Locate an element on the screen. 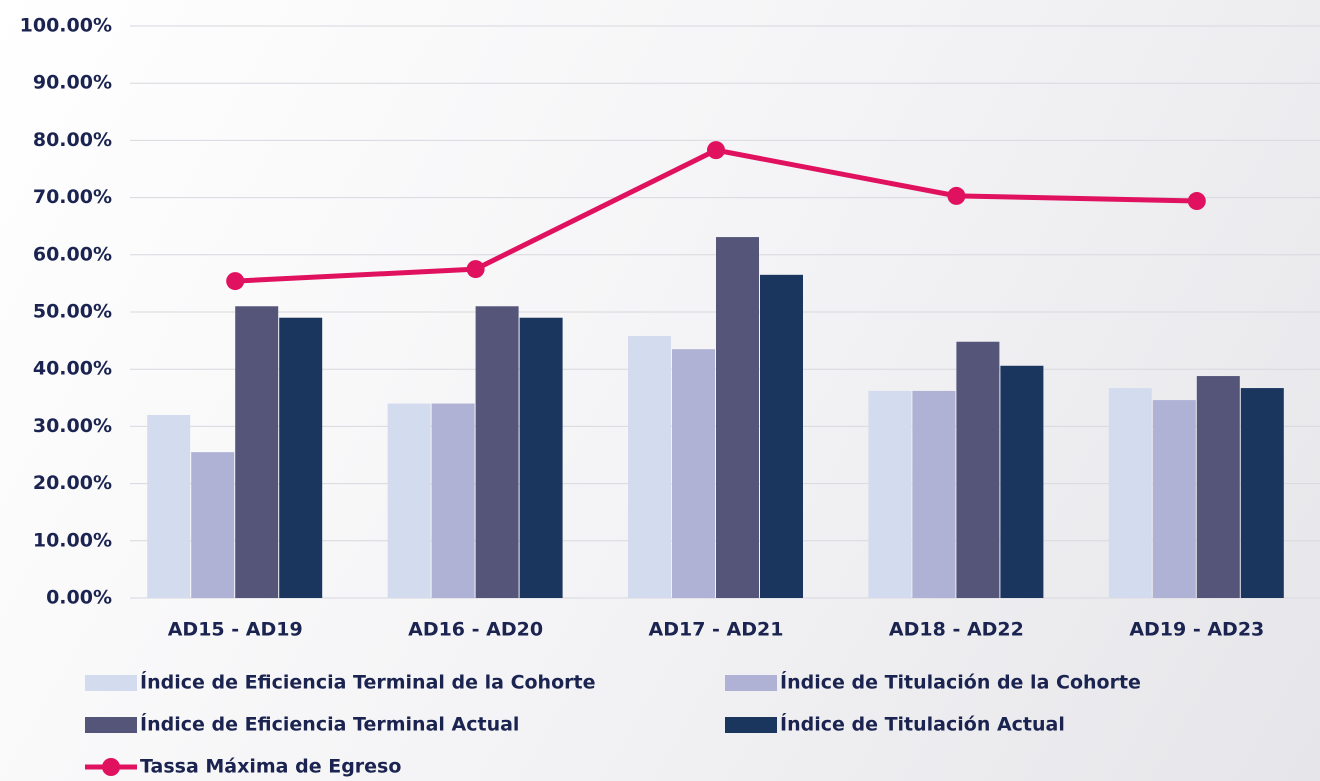  legend-label: Índice de Titulación de la Cohorte is located at coordinates (960, 682).